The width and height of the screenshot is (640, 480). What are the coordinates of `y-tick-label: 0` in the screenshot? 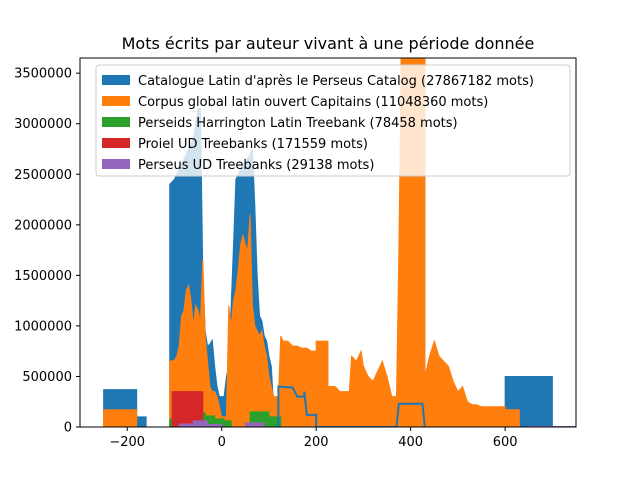 It's located at (68, 428).